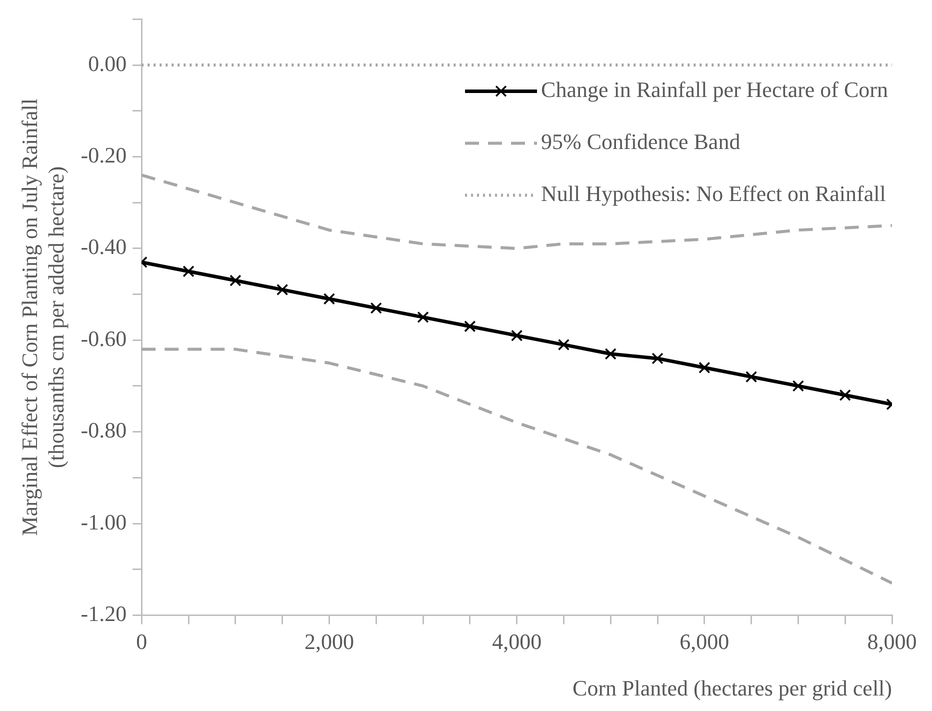  Describe the element at coordinates (142, 641) in the screenshot. I see `x-tick-label: 0` at that location.